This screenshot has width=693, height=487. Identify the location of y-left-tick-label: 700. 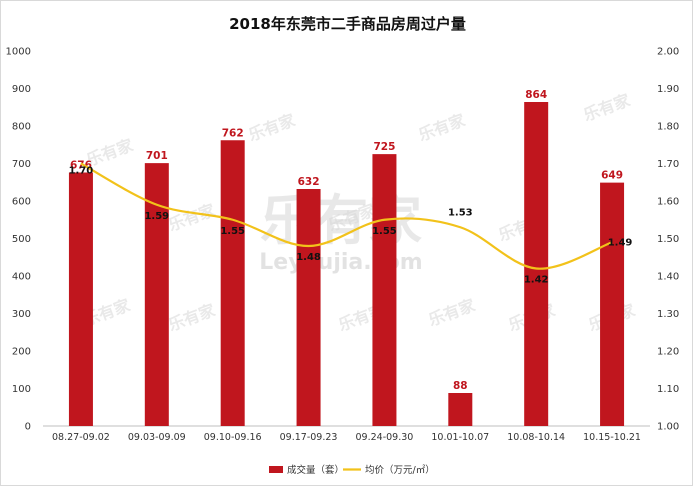
(21, 164).